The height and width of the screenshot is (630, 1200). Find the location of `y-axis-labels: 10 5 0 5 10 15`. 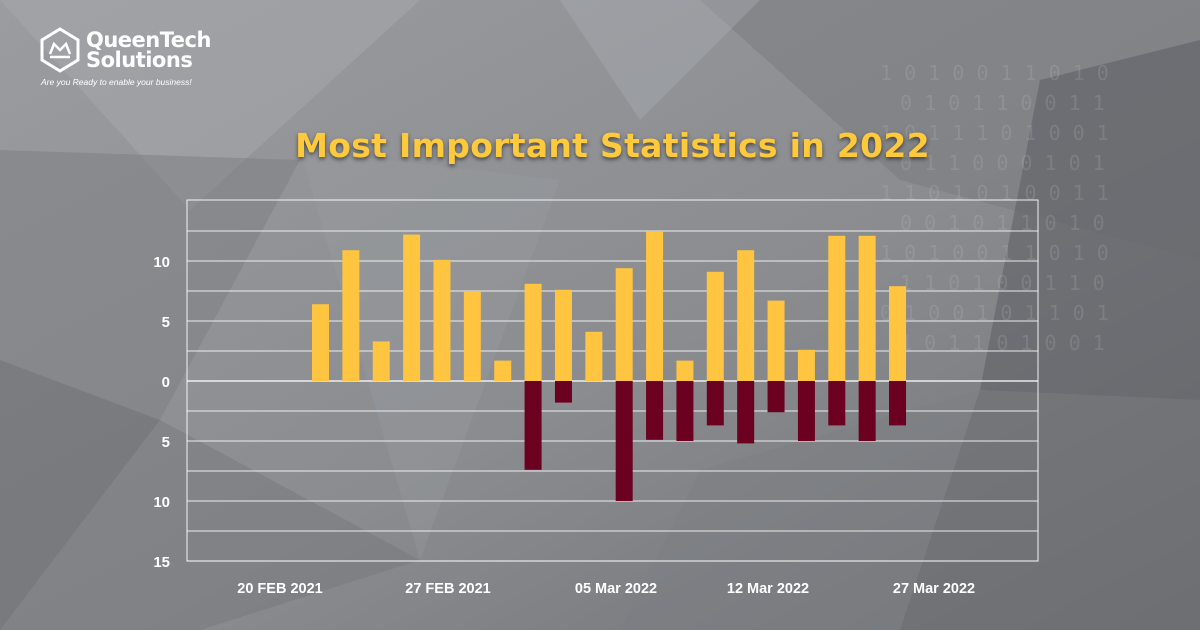

y-axis-labels: 10 5 0 5 10 15 is located at coordinates (161, 412).